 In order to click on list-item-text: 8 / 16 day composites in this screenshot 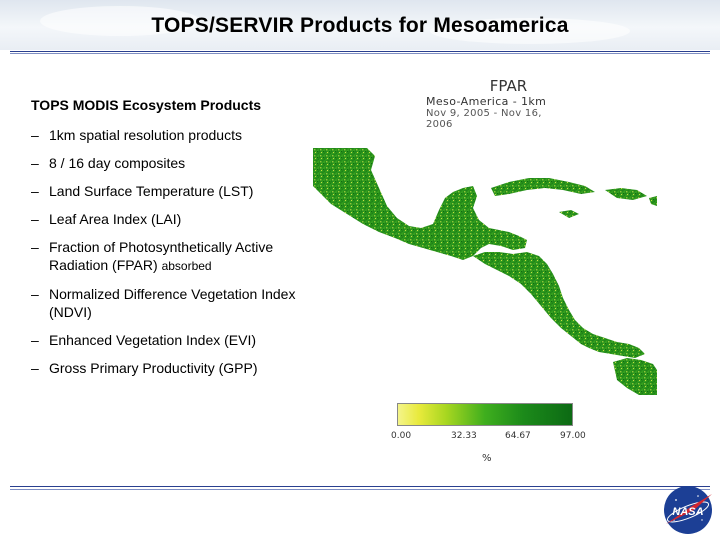, I will do `click(117, 163)`.